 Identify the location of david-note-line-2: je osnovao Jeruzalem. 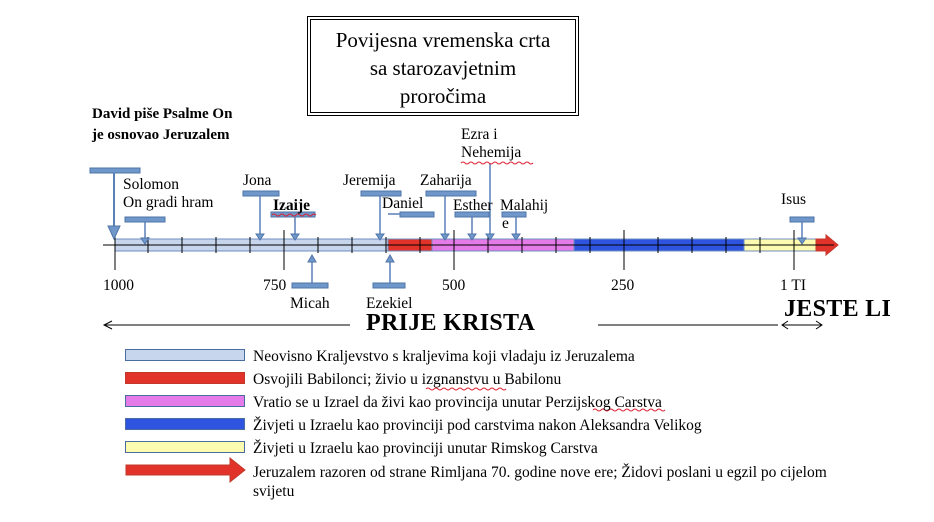
(161, 135).